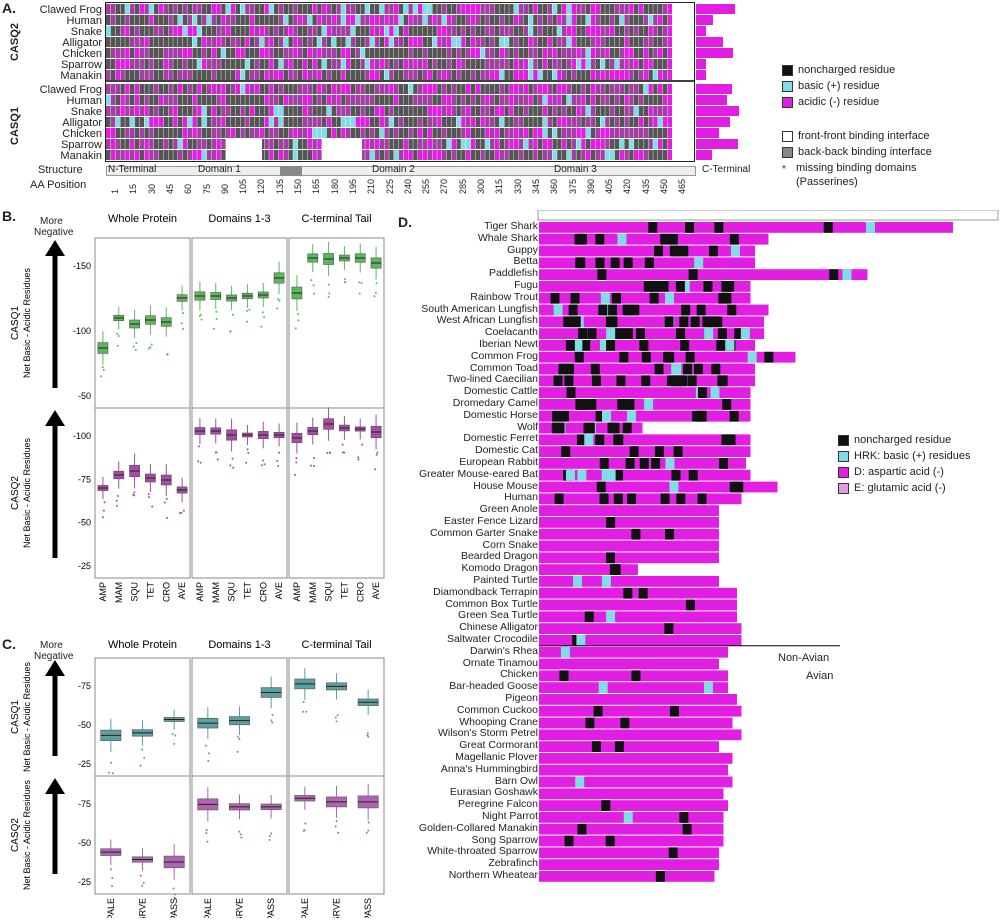  Describe the element at coordinates (15, 493) in the screenshot. I see `protein-axis-label: CASQ2` at that location.